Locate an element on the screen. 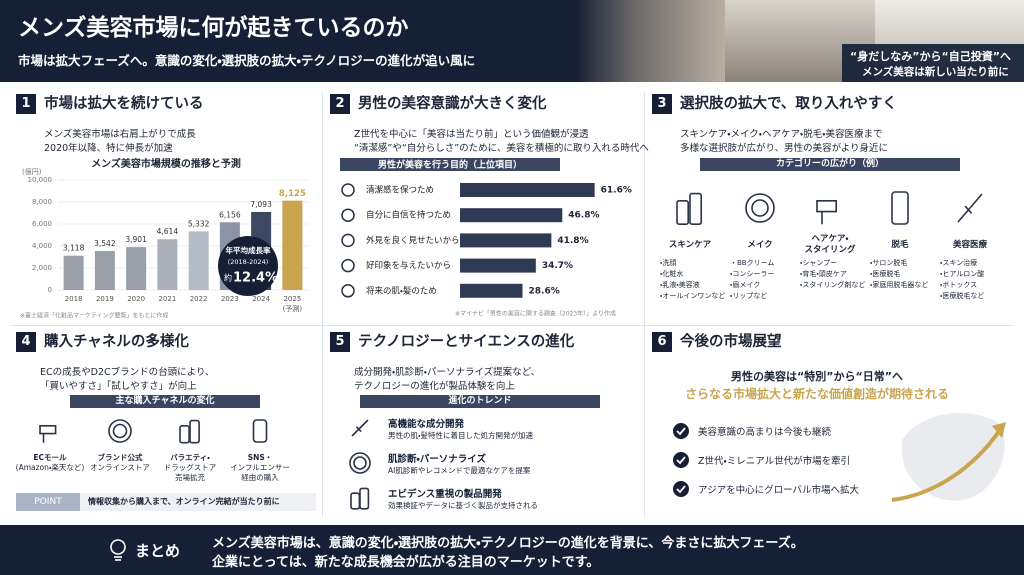 The height and width of the screenshot is (575, 1024). category-example: ・洗顔 is located at coordinates (668, 263).